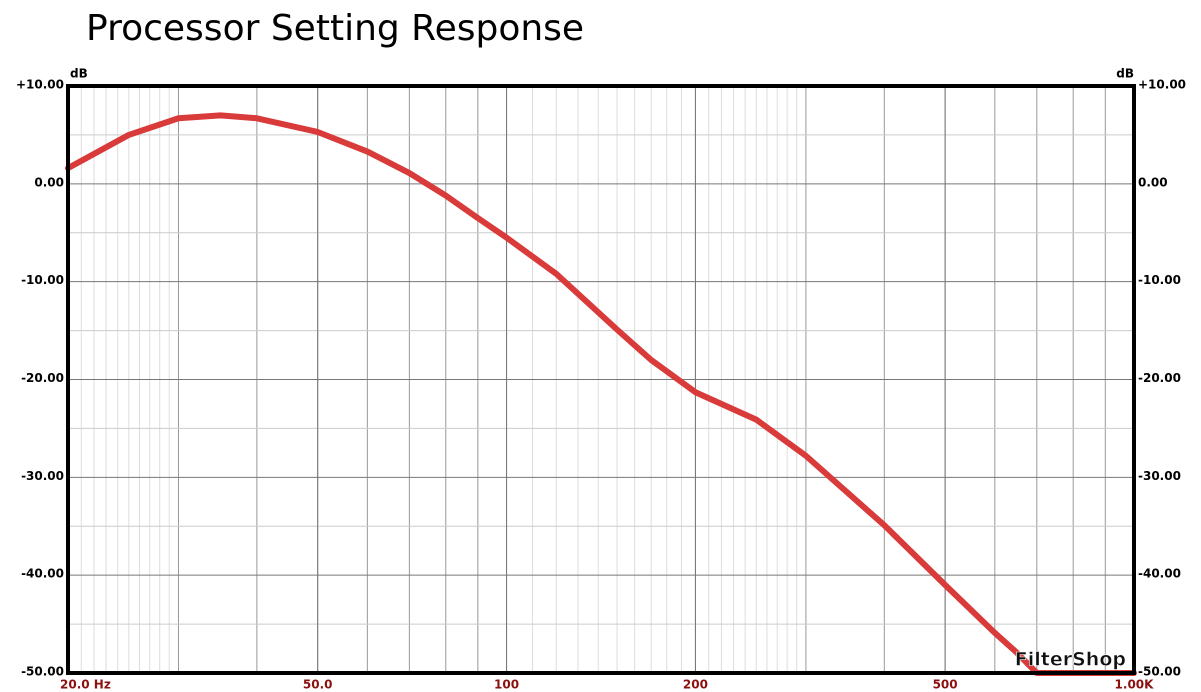 Image resolution: width=1201 pixels, height=692 pixels. What do you see at coordinates (318, 685) in the screenshot?
I see `x-tick-label: 50.0` at bounding box center [318, 685].